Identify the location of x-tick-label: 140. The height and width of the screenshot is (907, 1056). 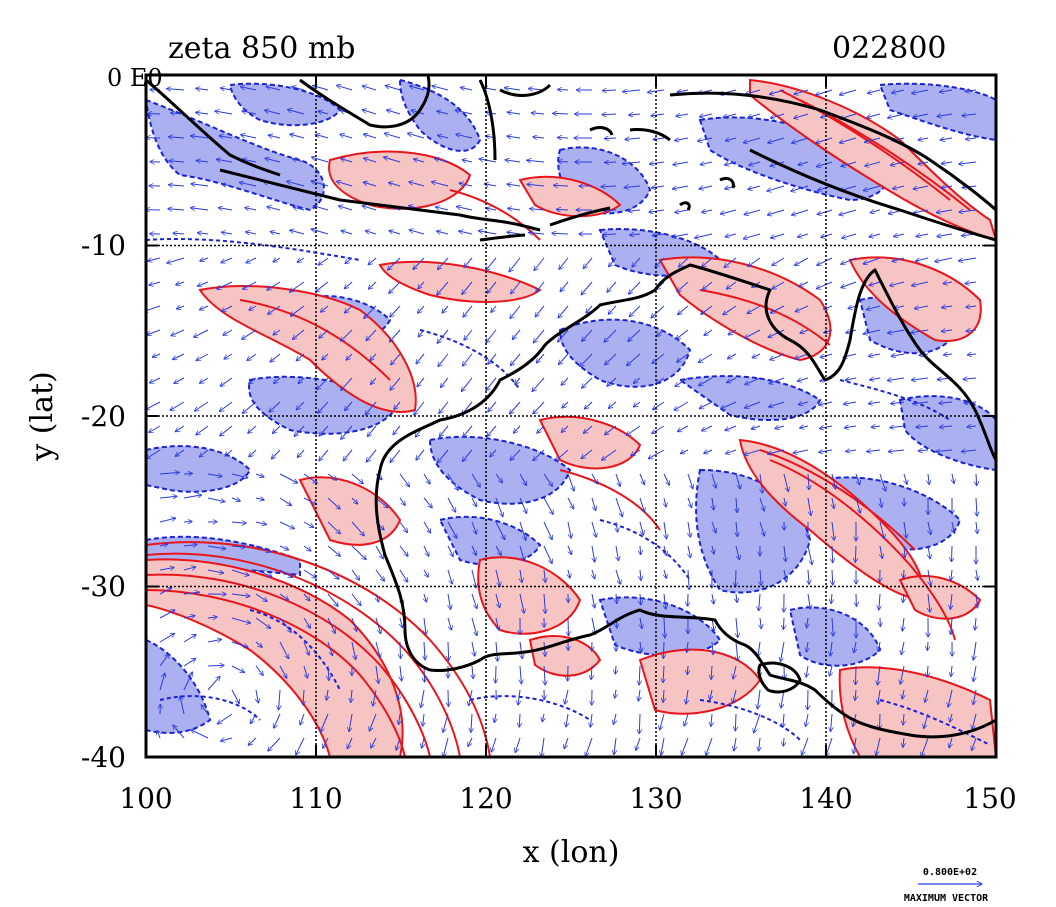
(825, 798).